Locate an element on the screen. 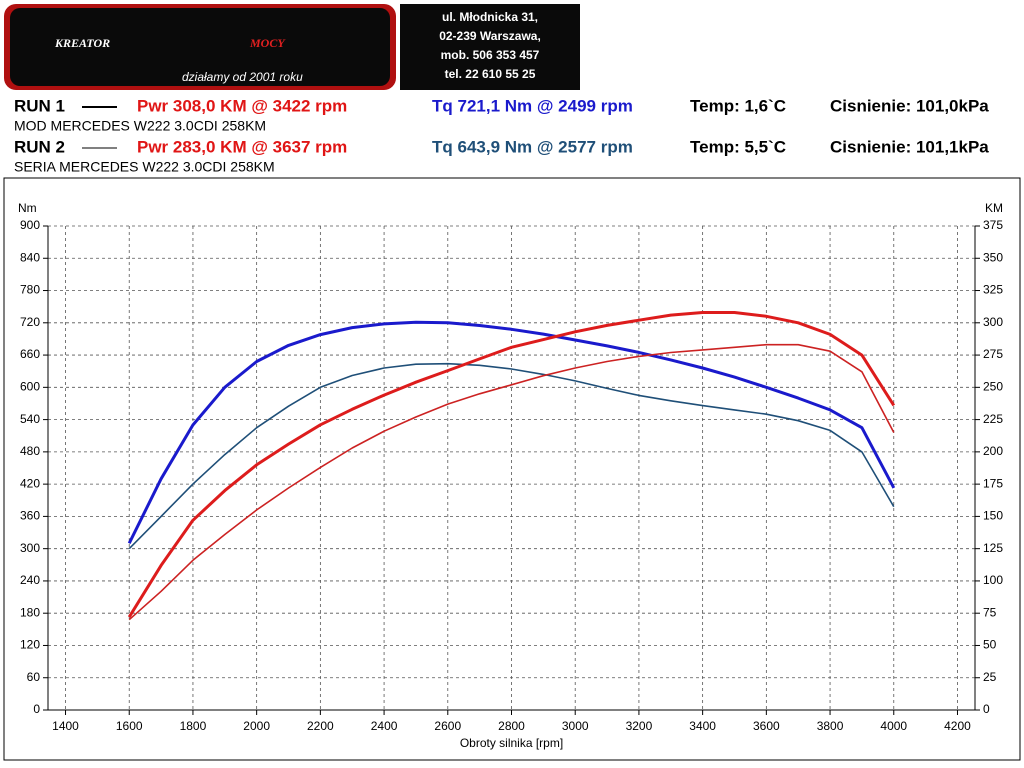 This screenshot has height=768, width=1024. y2-tick-label: 350 is located at coordinates (993, 257).